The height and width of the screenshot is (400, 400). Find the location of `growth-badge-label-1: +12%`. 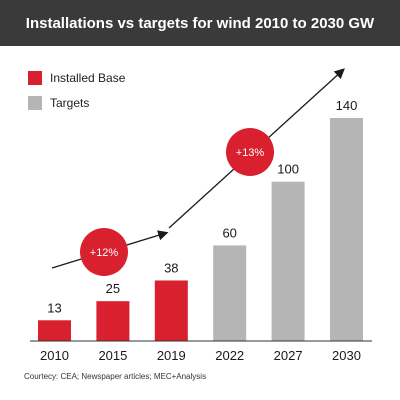

growth-badge-label-1: +12% is located at coordinates (104, 253).